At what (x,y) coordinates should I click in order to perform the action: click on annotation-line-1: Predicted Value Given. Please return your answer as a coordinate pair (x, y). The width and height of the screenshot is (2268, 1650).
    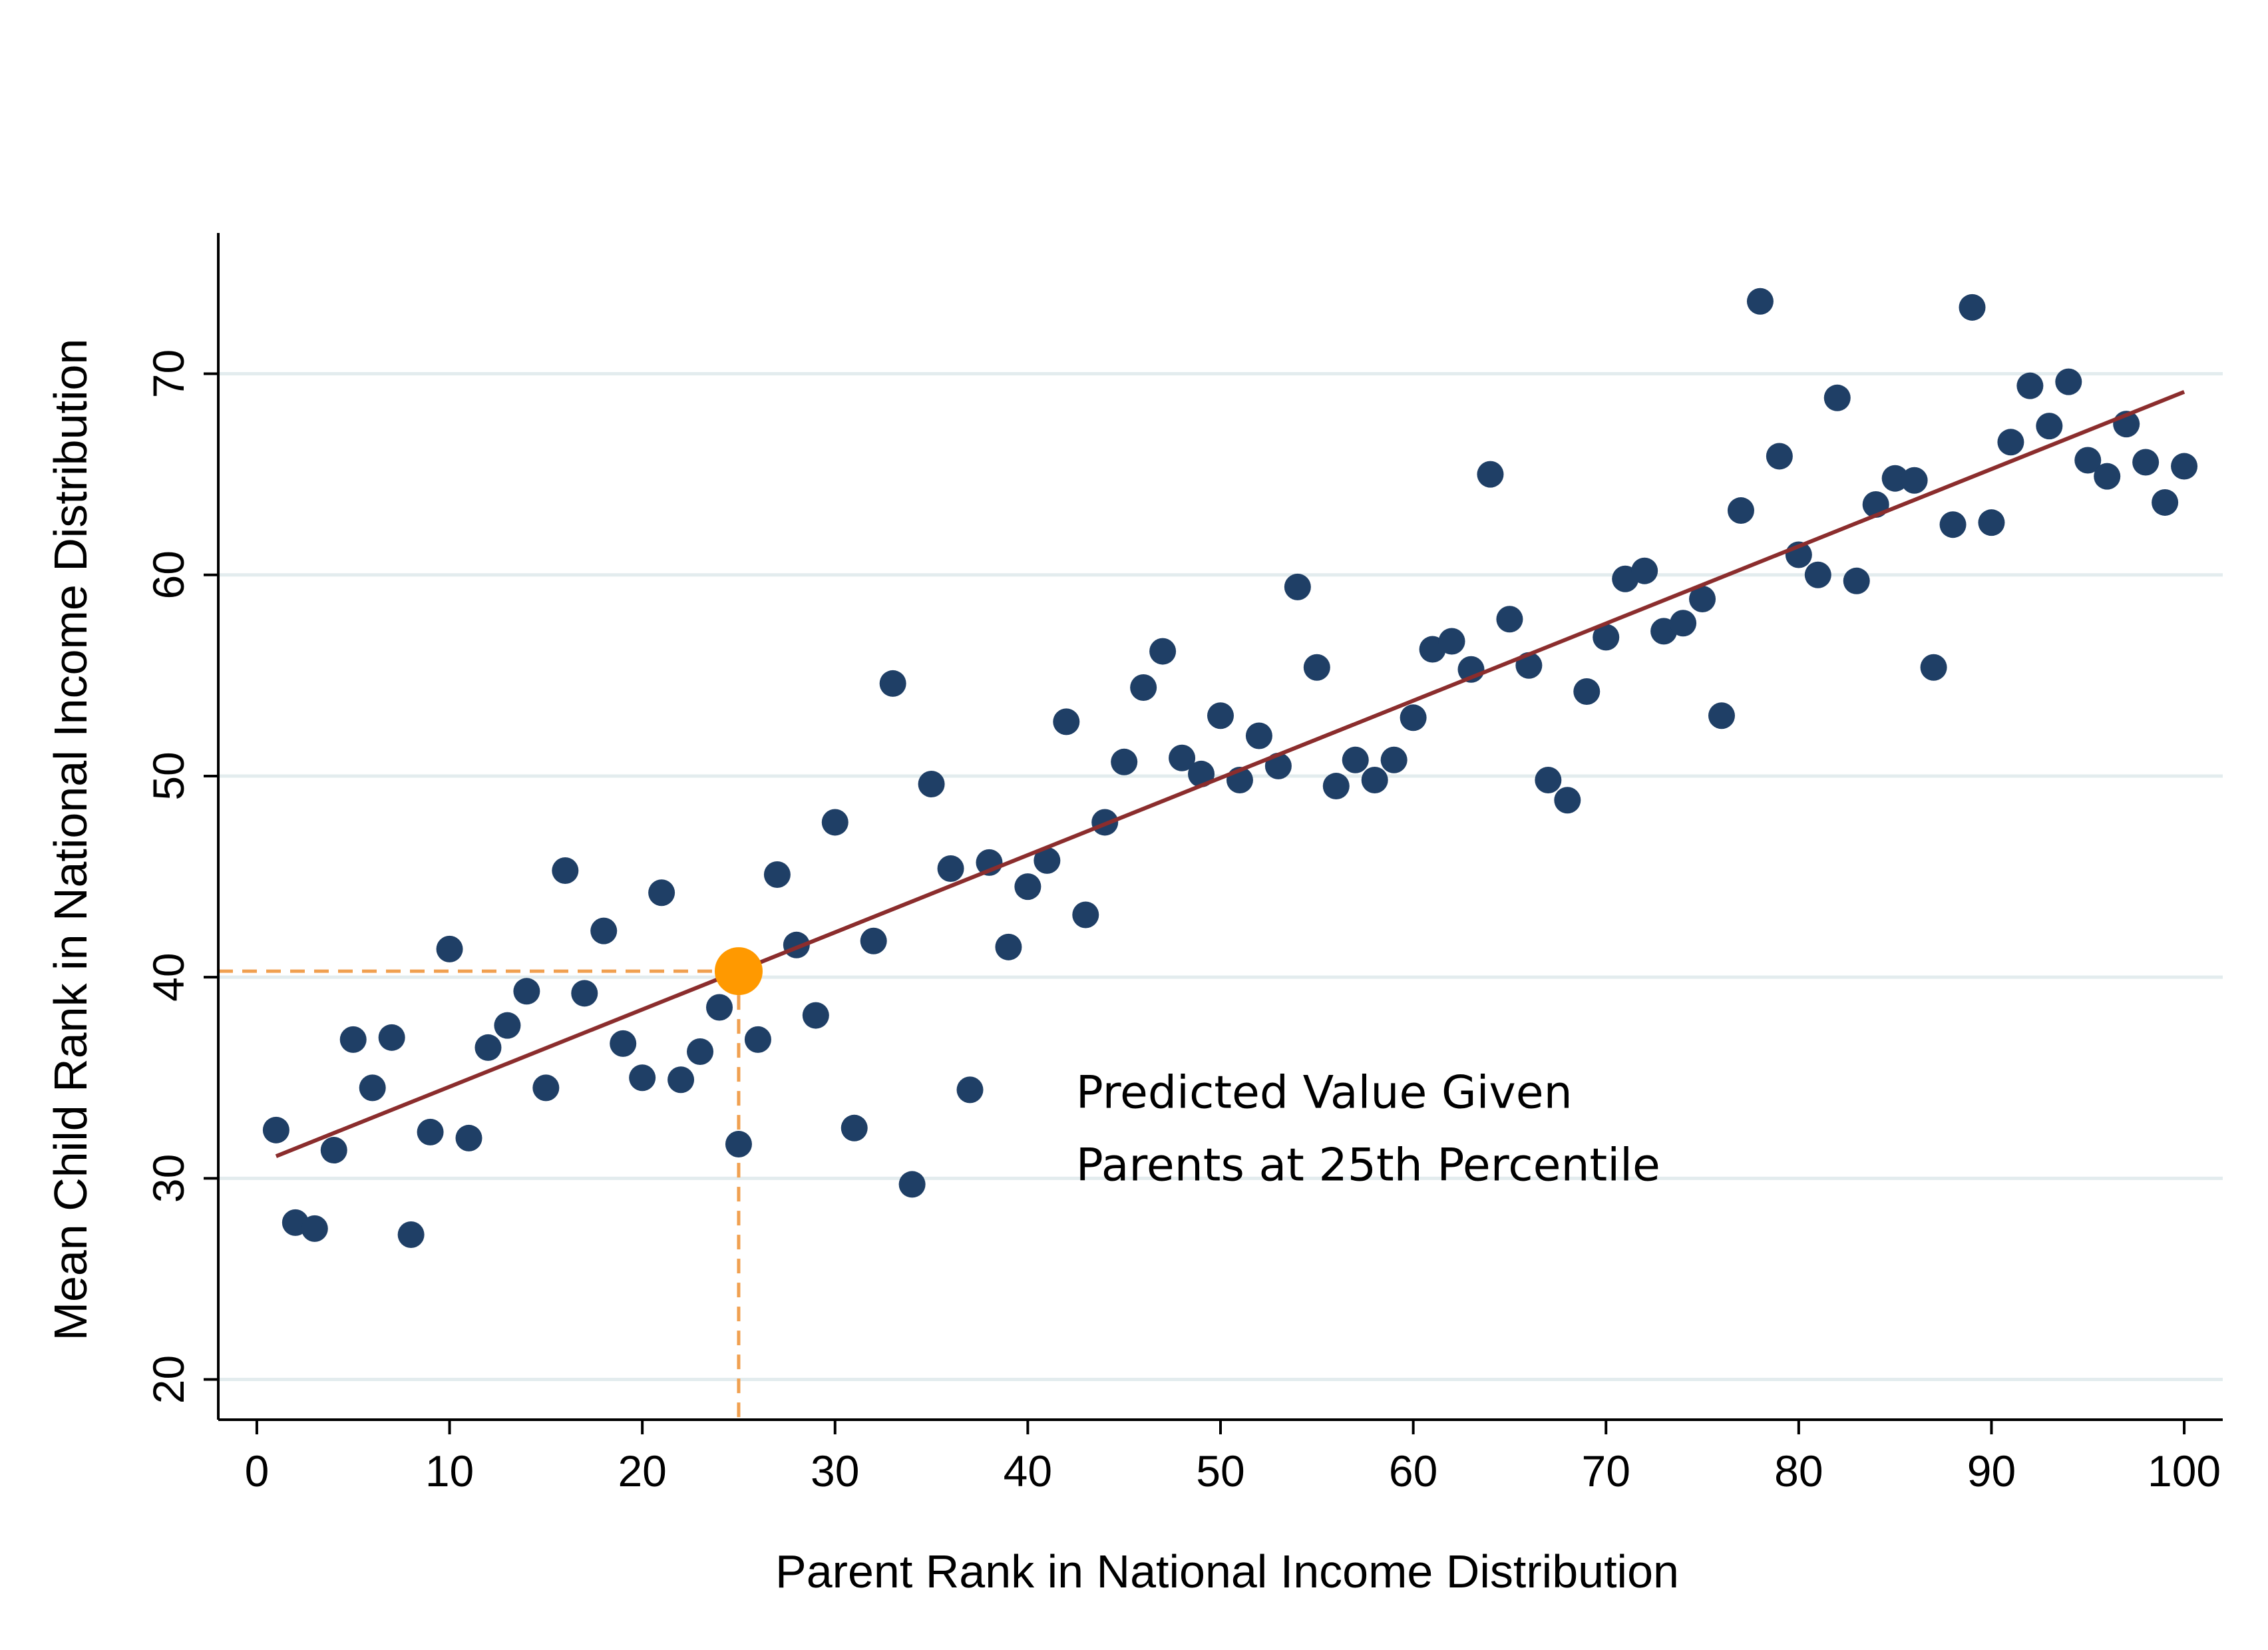
    Looking at the image, I should click on (1324, 1093).